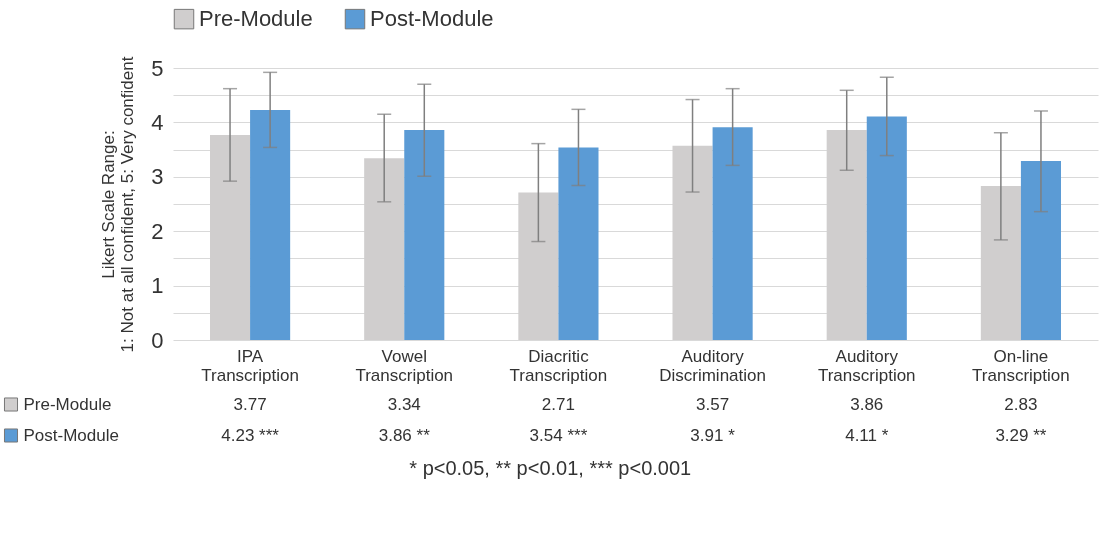 This screenshot has height=546, width=1103. Describe the element at coordinates (550, 468) in the screenshot. I see `text: * p<0.05, ** p<0.01, *** p<0.001` at that location.